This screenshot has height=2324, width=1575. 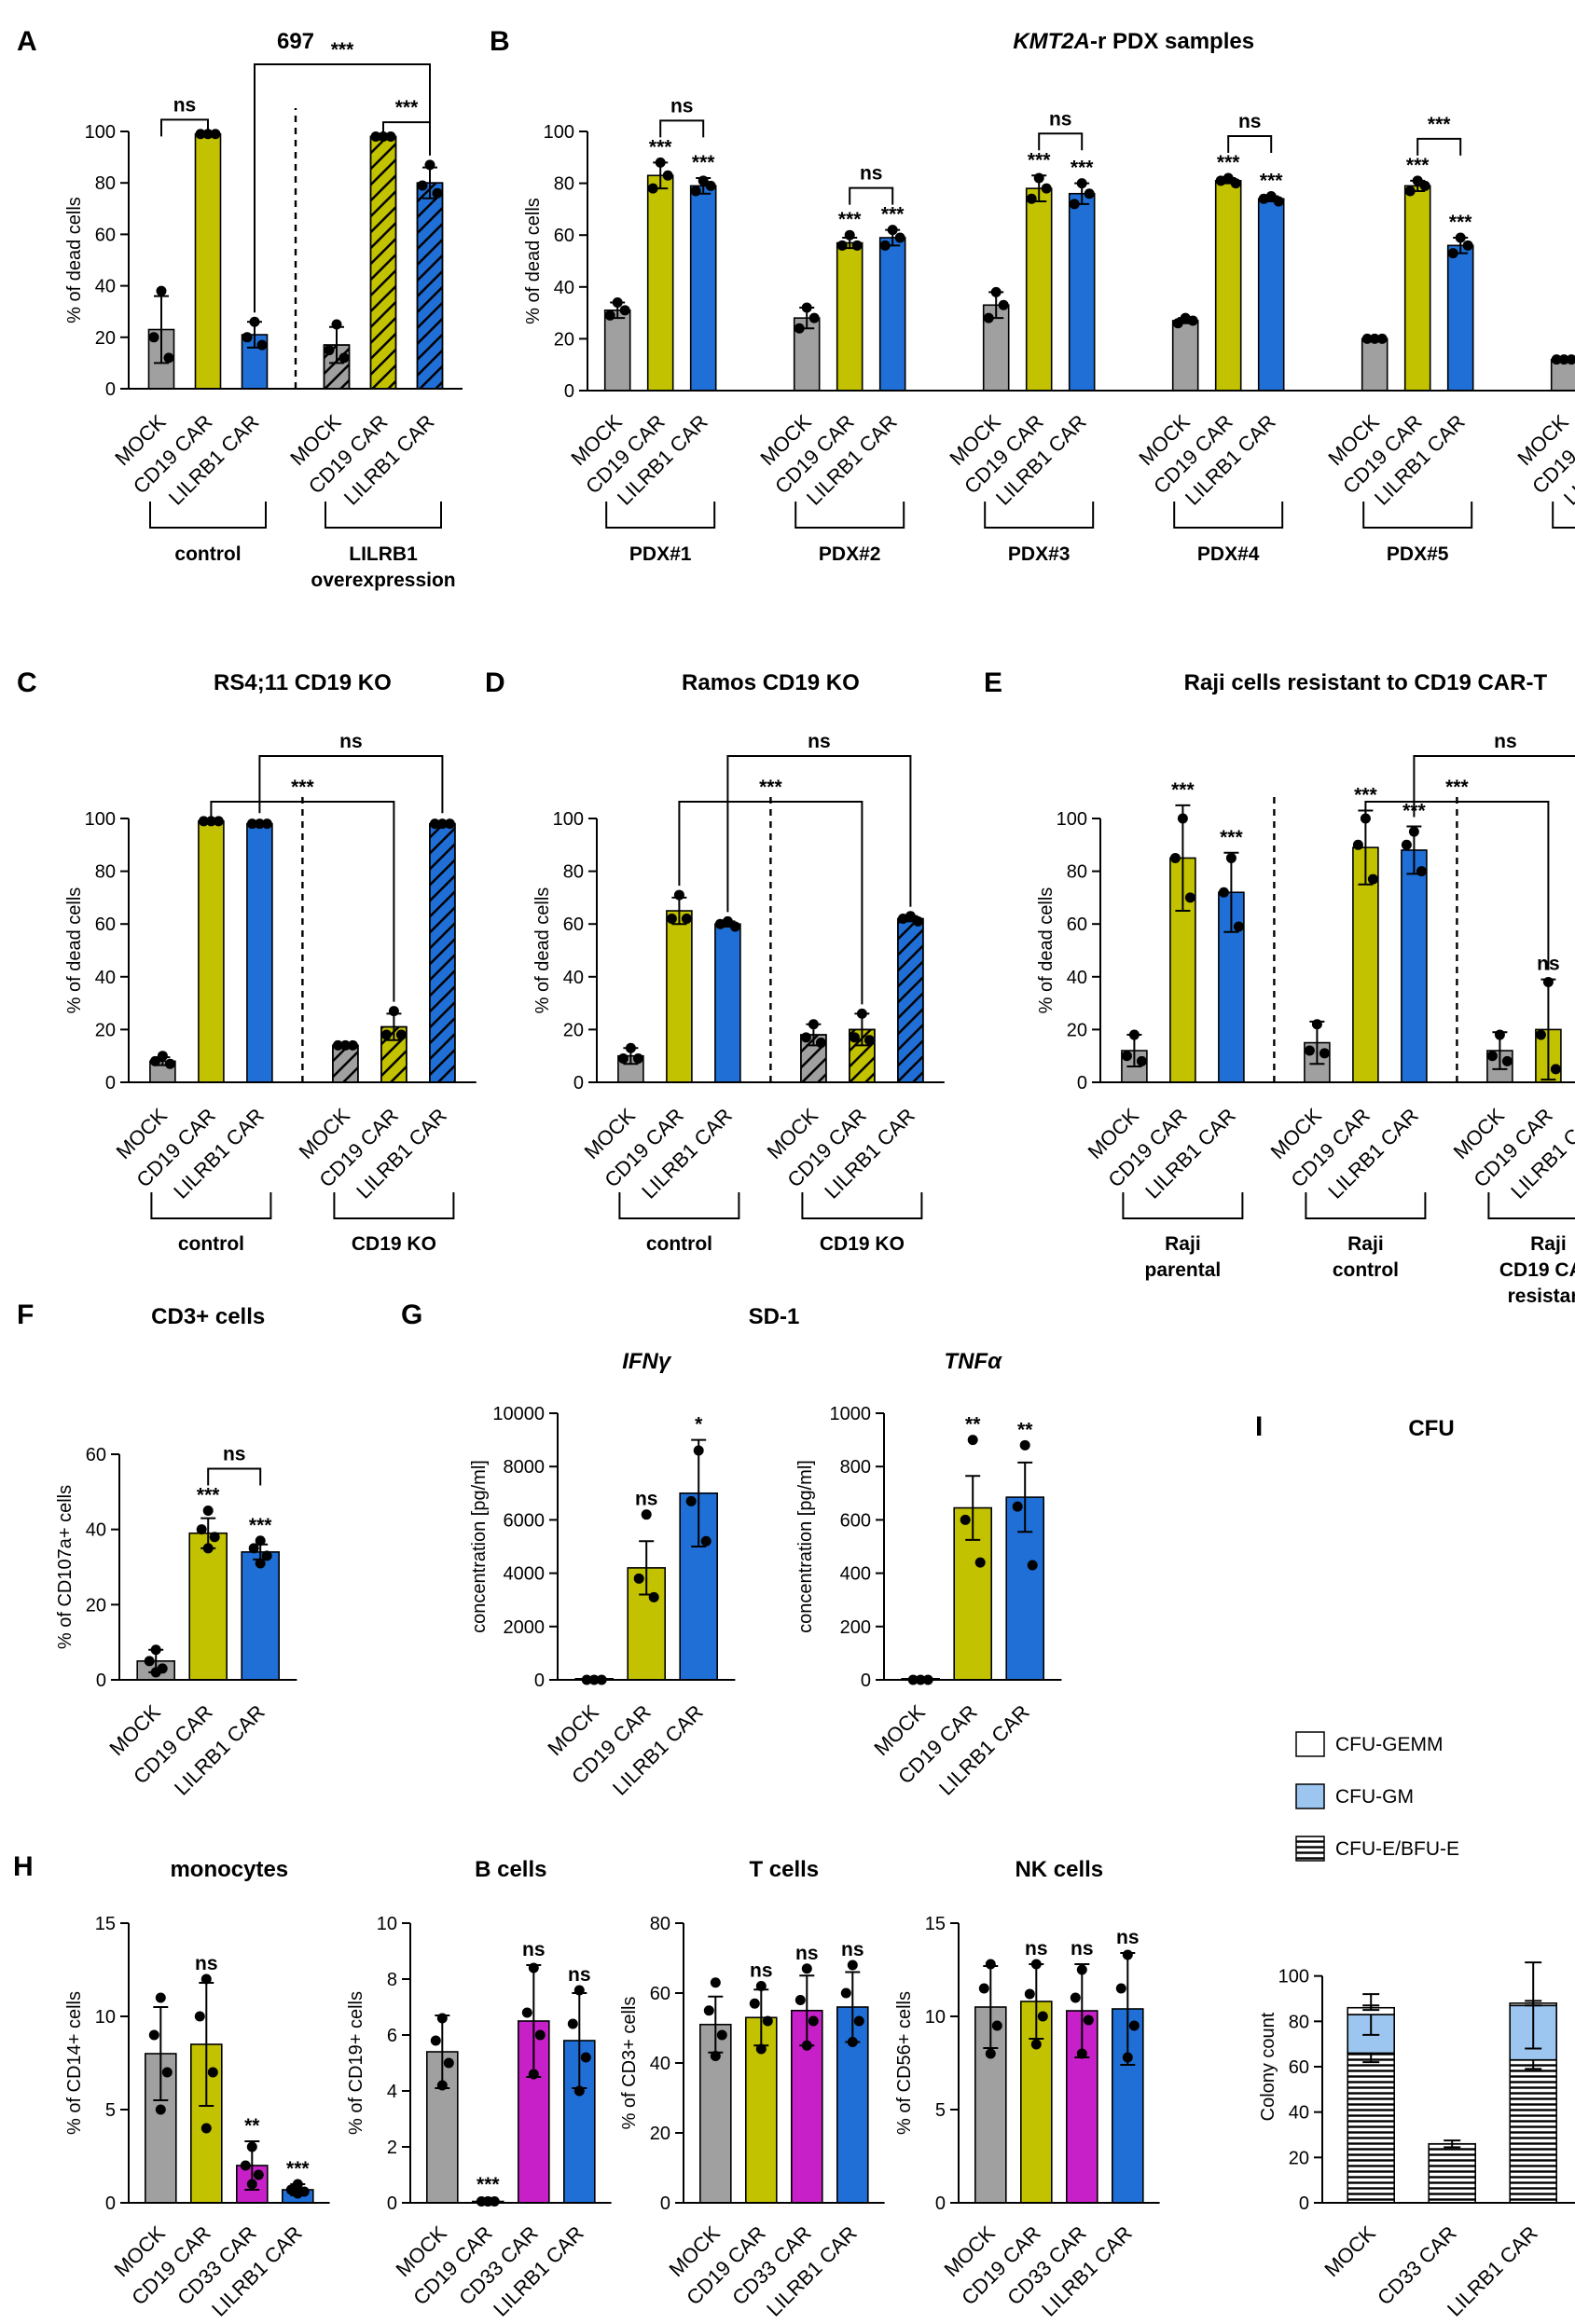 I want to click on y-axis-label: % of dead cells, so click(x=534, y=261).